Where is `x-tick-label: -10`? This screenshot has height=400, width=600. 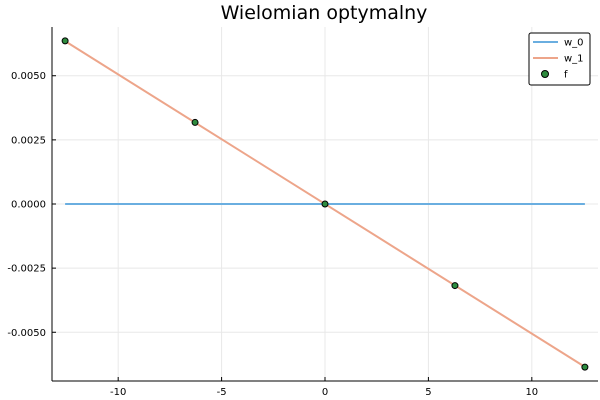 x-tick-label: -10 is located at coordinates (118, 392).